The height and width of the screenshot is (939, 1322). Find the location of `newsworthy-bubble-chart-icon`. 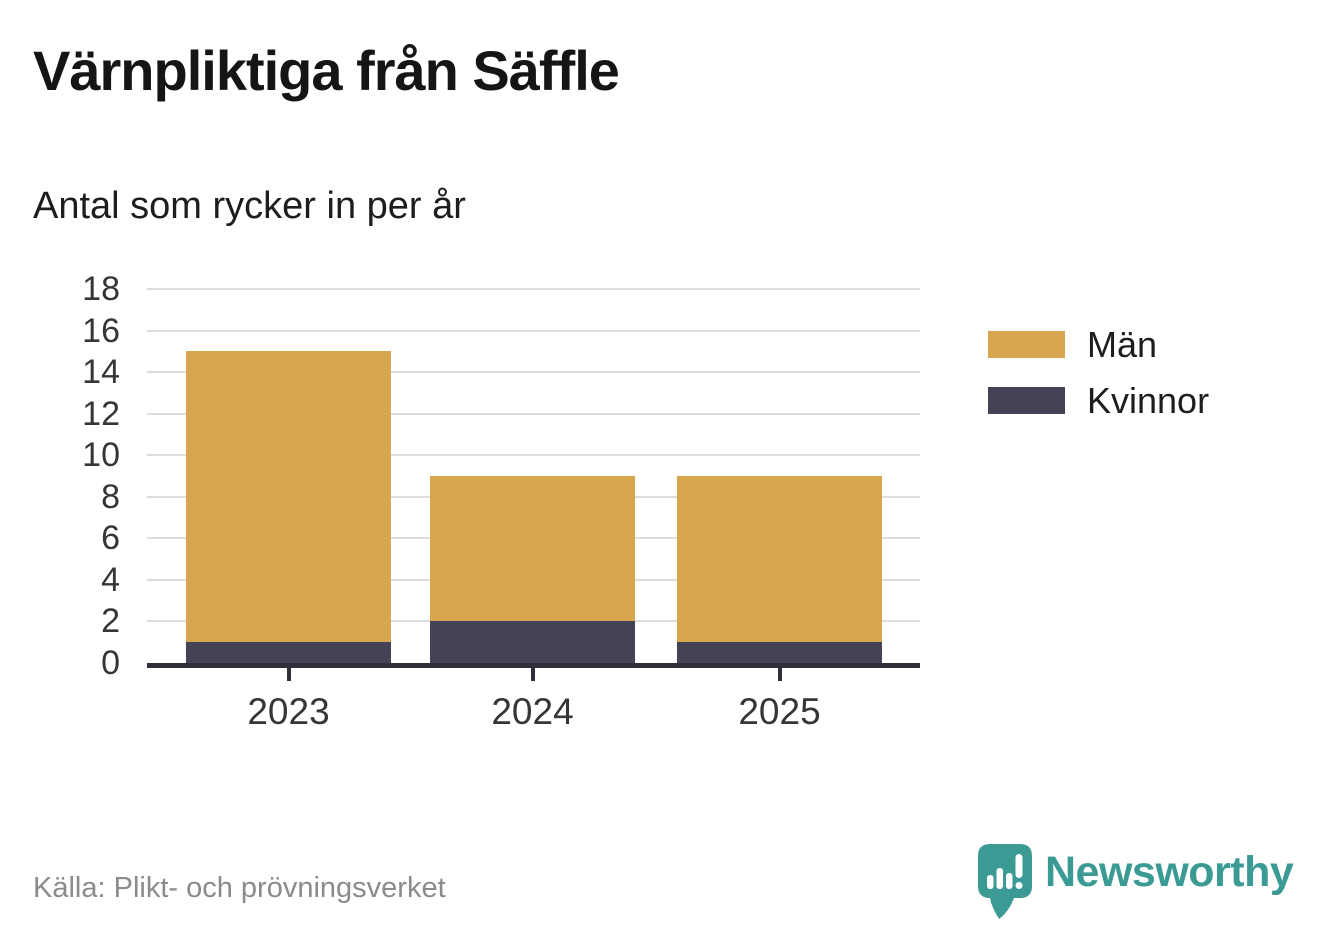

newsworthy-bubble-chart-icon is located at coordinates (1005, 881).